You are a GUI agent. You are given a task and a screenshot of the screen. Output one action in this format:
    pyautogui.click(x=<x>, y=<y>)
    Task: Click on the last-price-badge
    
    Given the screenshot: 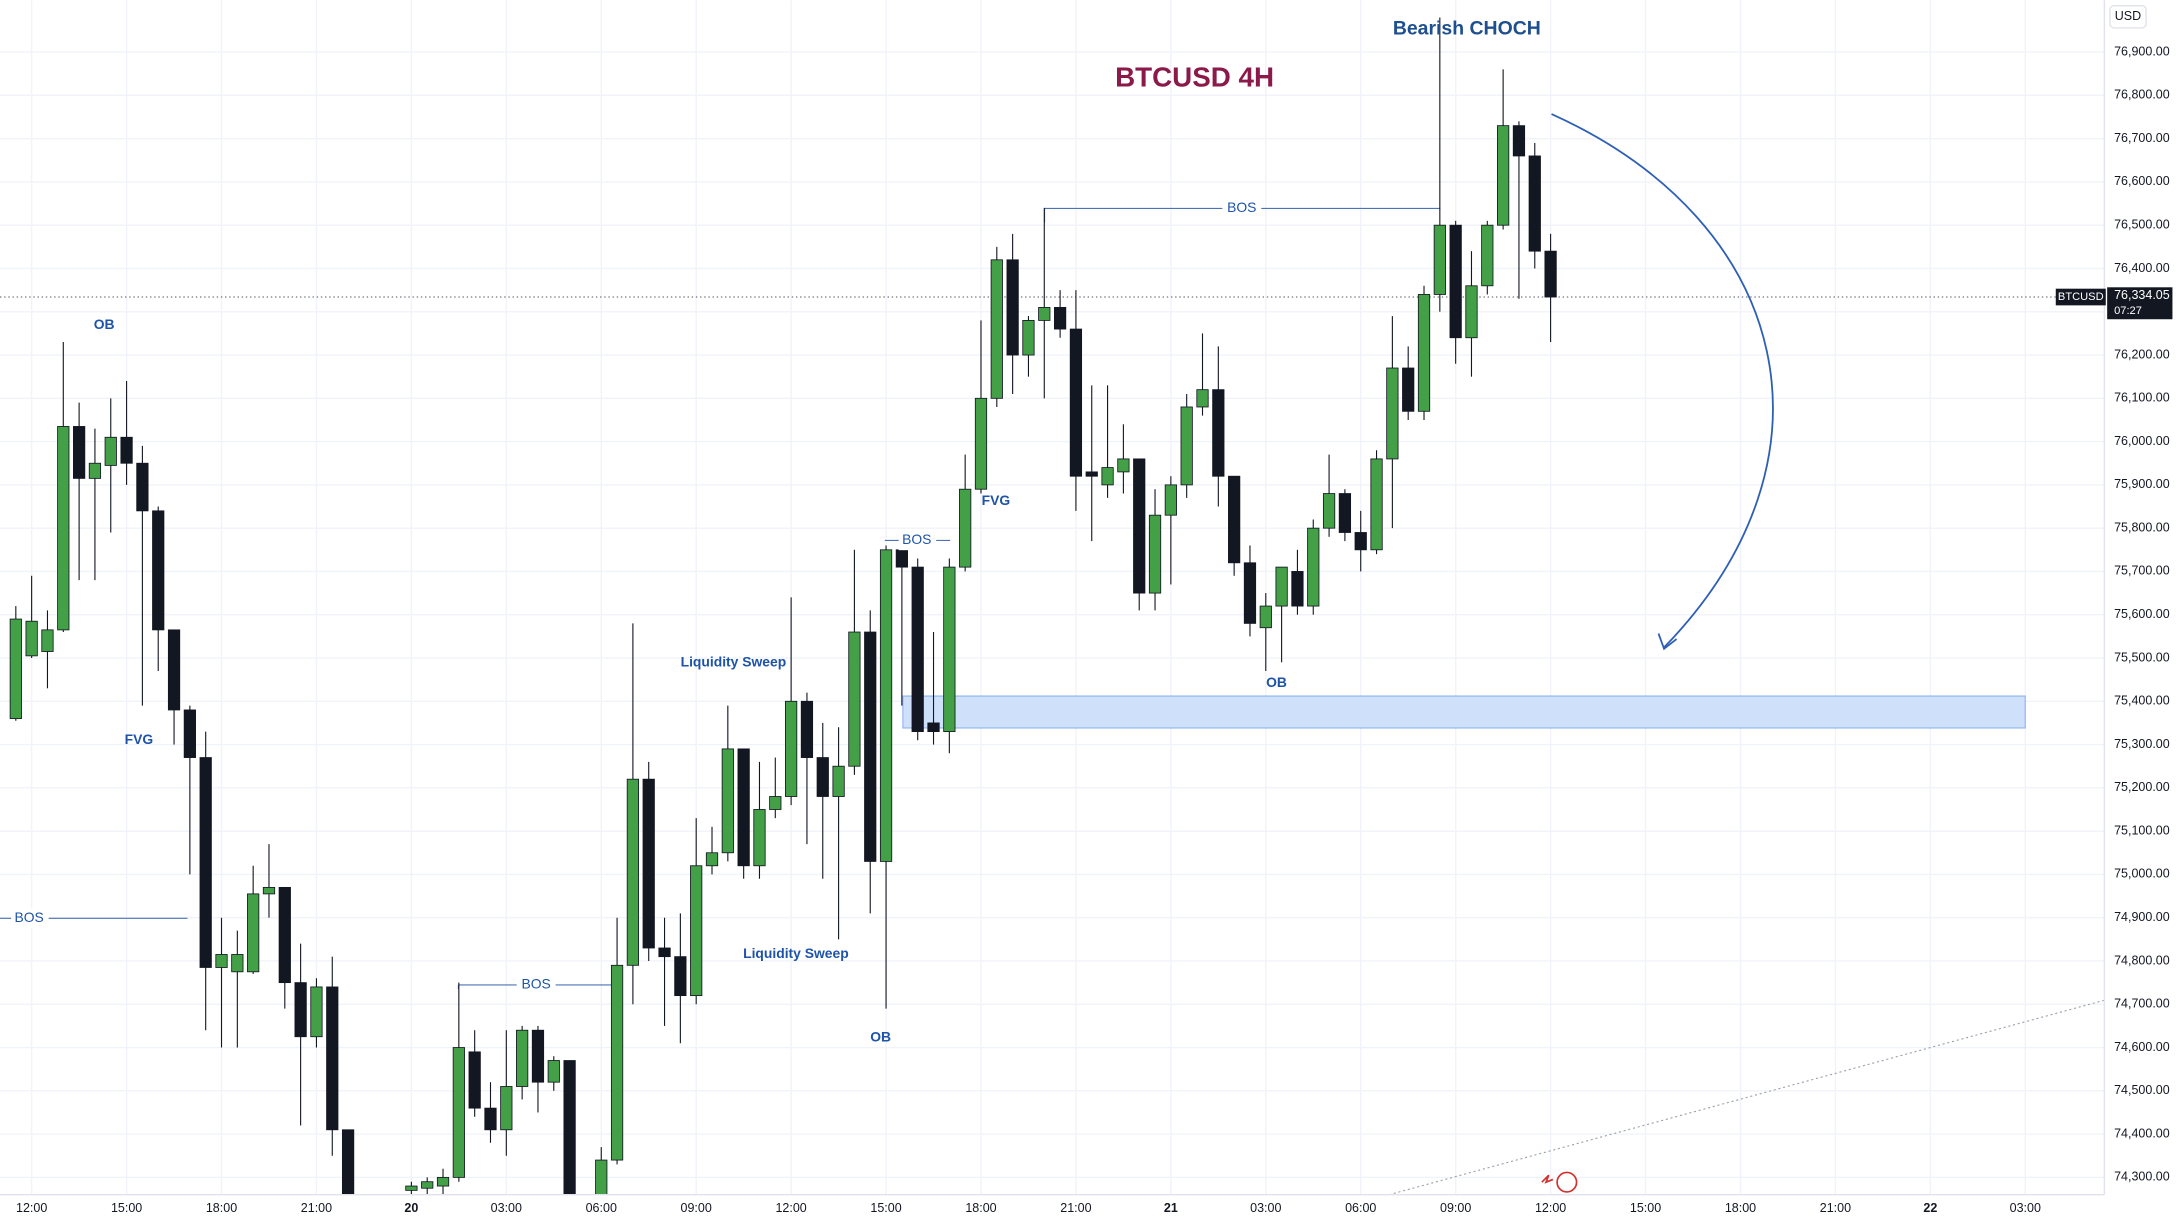 What is the action you would take?
    pyautogui.click(x=2140, y=303)
    